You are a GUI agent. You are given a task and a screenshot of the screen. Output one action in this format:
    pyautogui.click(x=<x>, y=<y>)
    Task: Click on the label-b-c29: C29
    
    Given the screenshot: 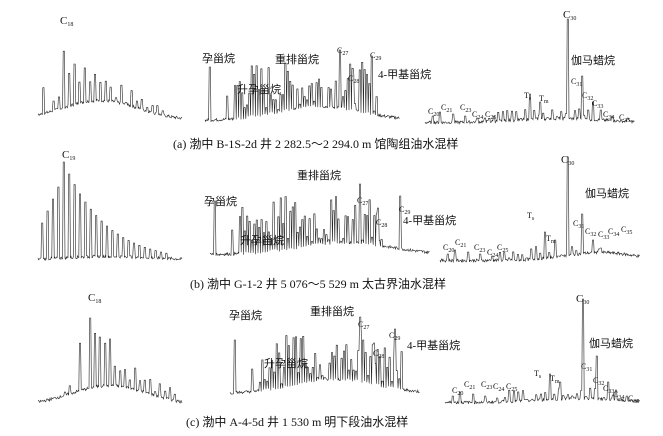 What is the action you would take?
    pyautogui.click(x=404, y=210)
    